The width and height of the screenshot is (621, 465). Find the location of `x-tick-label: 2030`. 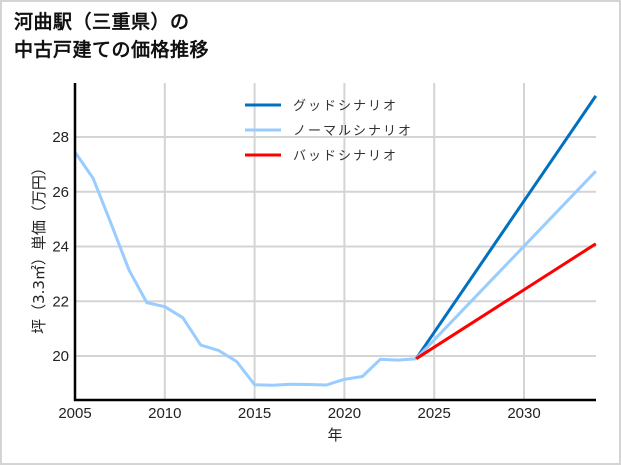

x-tick-label: 2030 is located at coordinates (523, 413).